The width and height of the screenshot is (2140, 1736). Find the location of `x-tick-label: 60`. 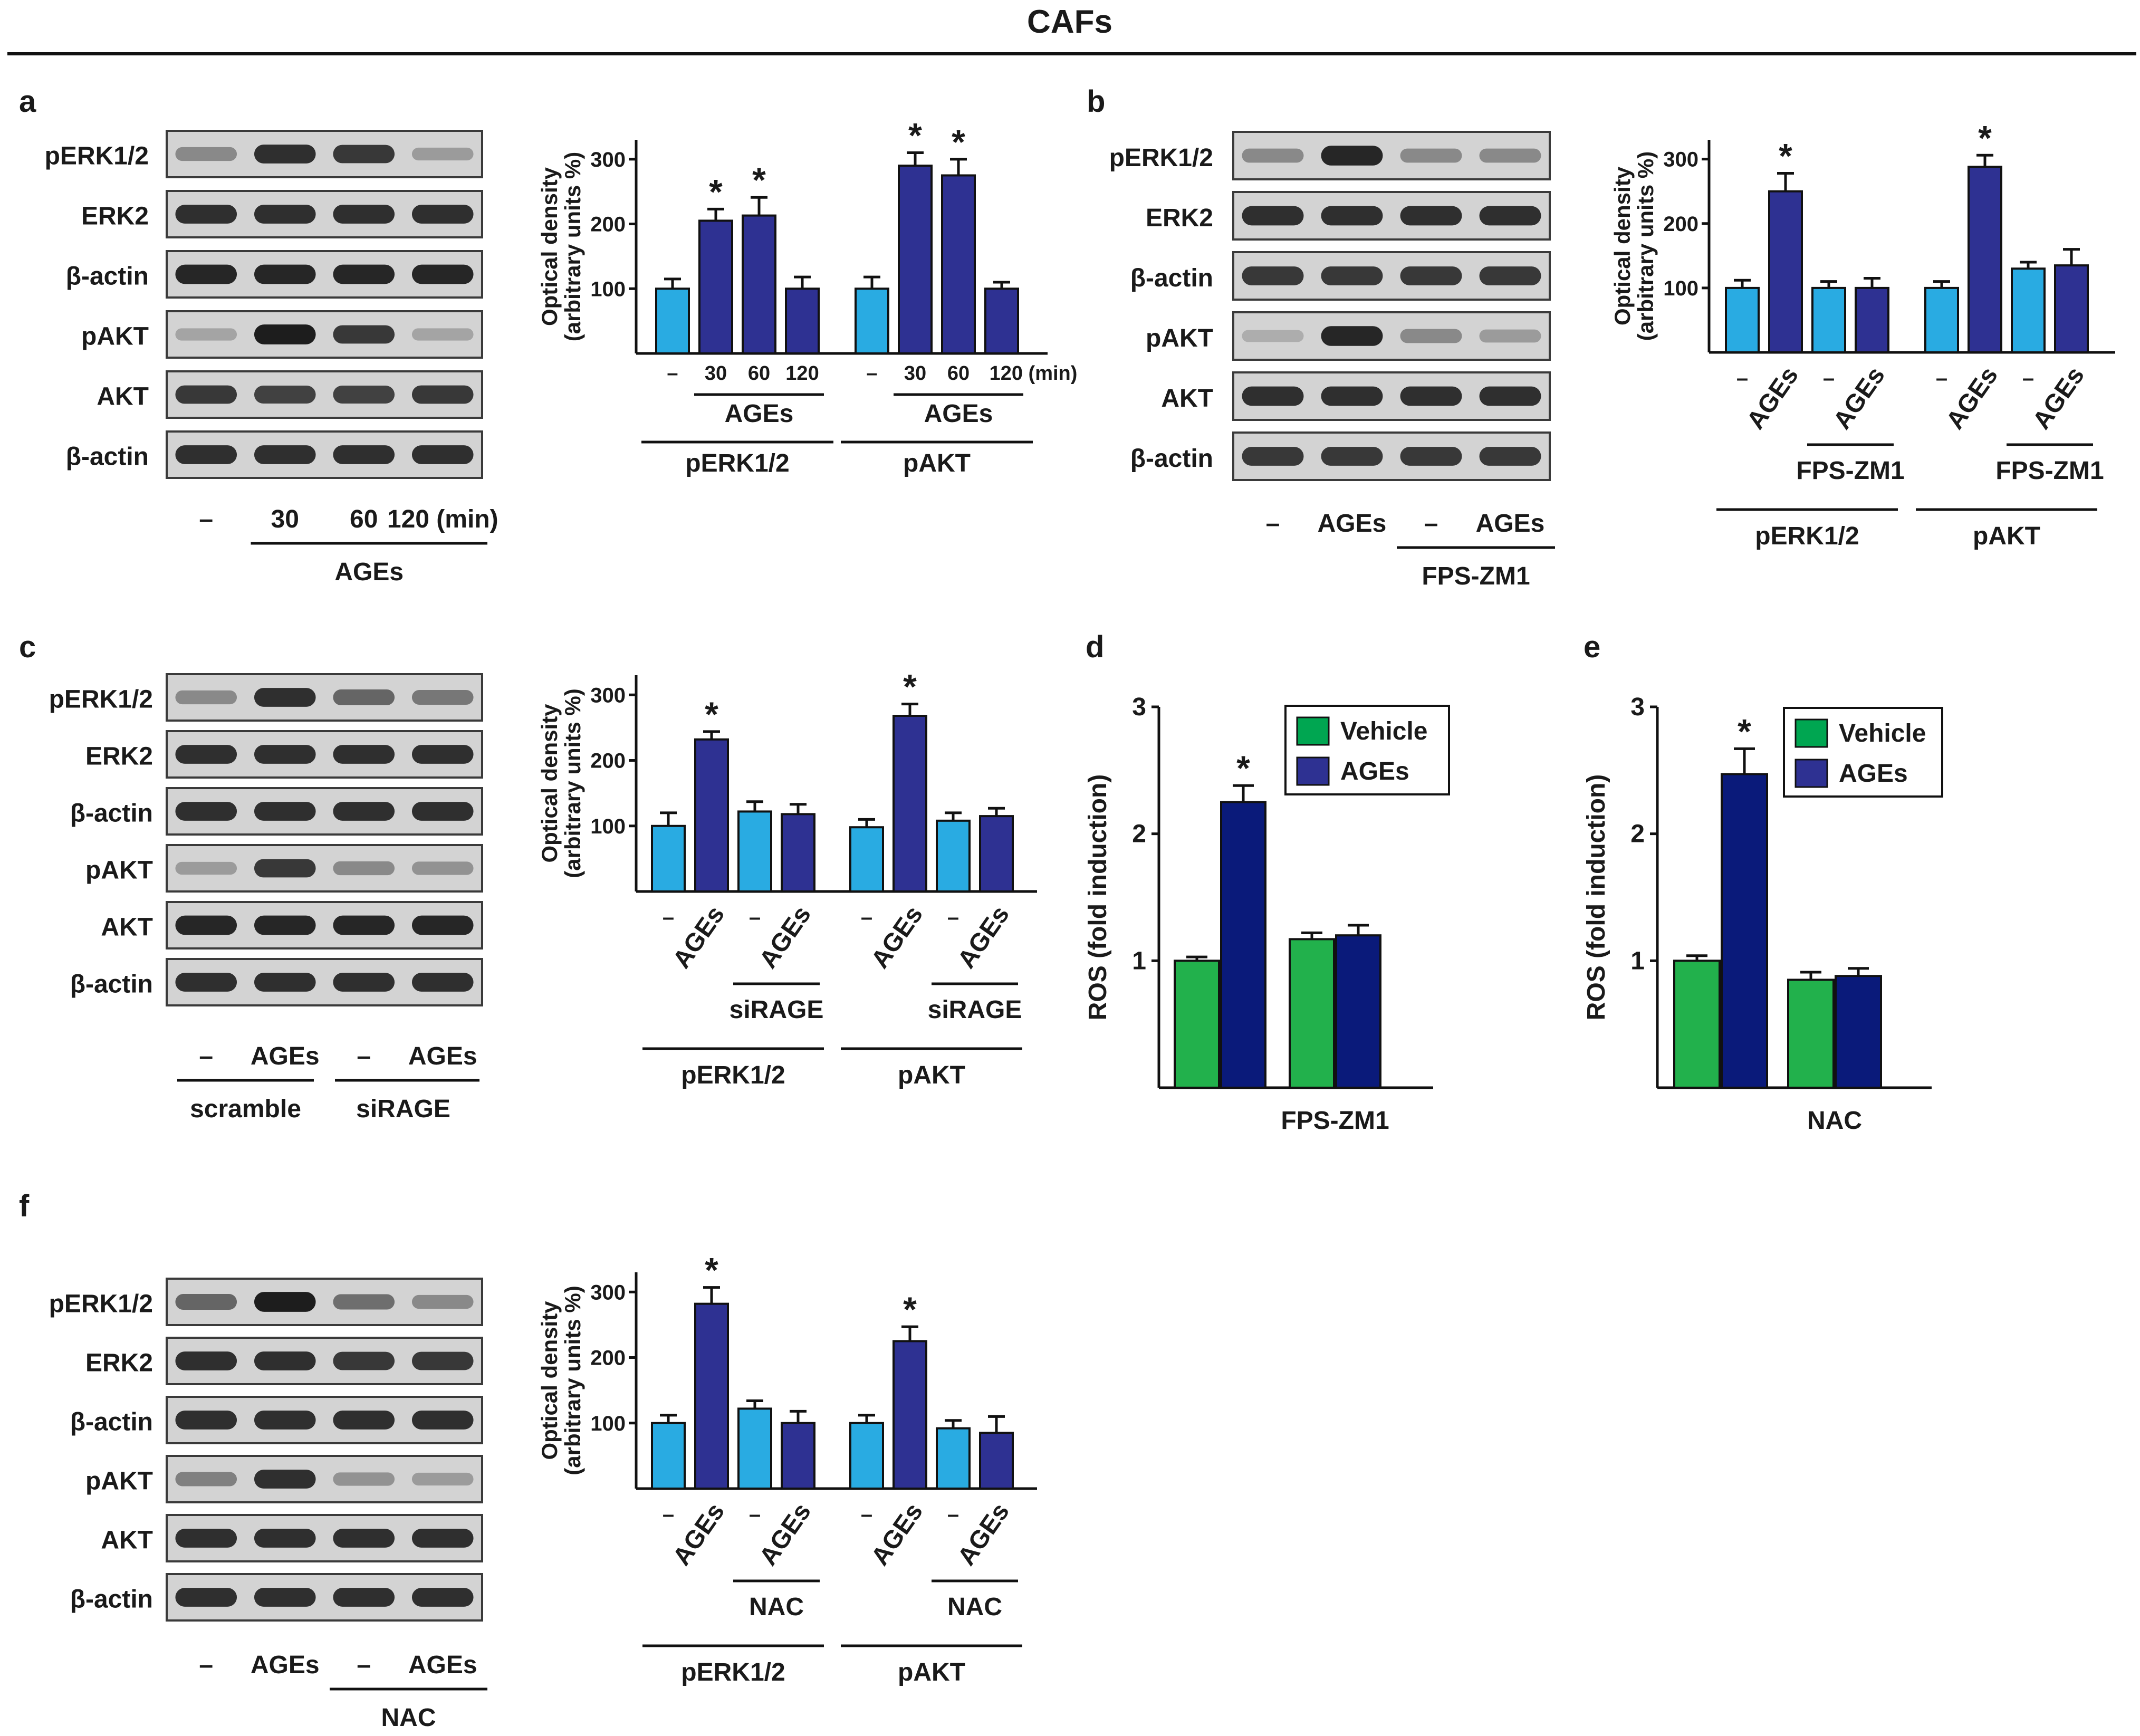

x-tick-label: 60 is located at coordinates (958, 373).